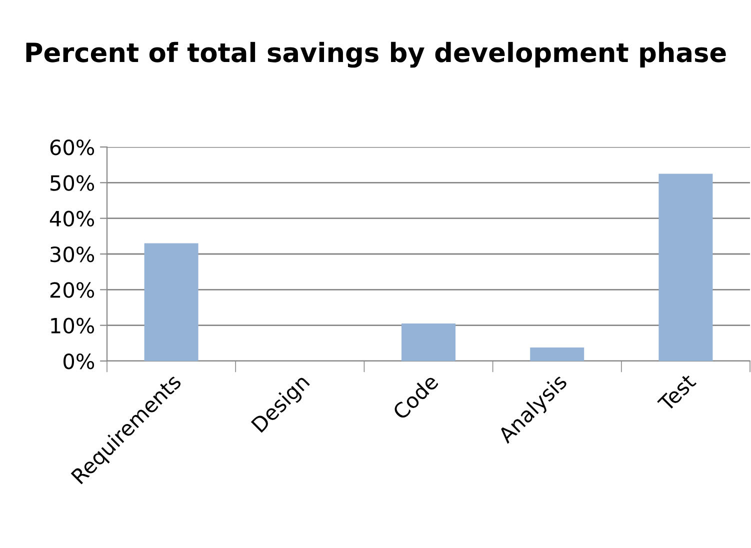 Image resolution: width=751 pixels, height=548 pixels. What do you see at coordinates (72, 254) in the screenshot?
I see `y-tick-label: 30%` at bounding box center [72, 254].